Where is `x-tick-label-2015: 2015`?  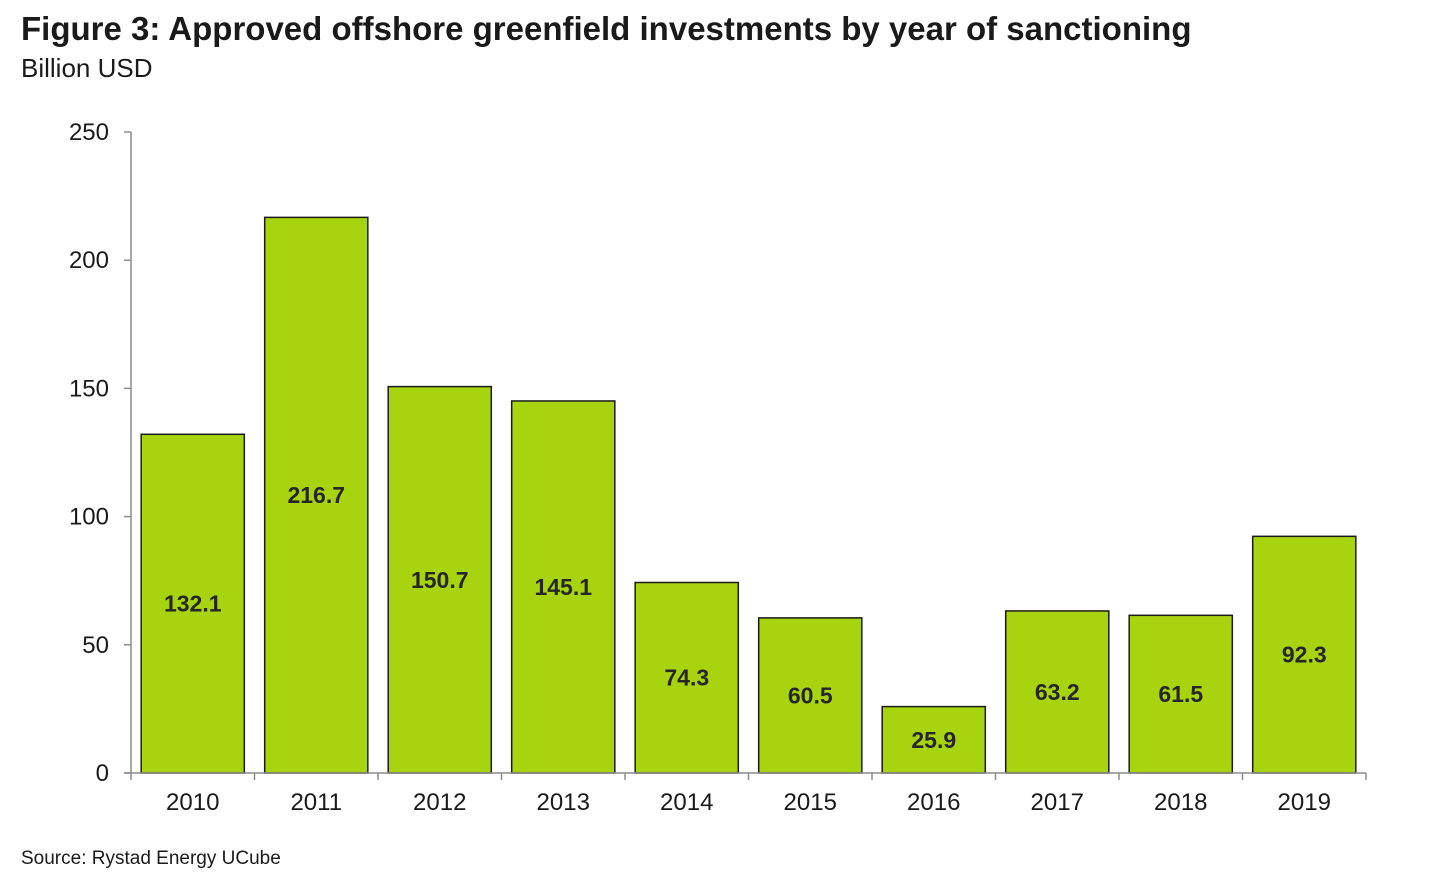
x-tick-label-2015: 2015 is located at coordinates (810, 802).